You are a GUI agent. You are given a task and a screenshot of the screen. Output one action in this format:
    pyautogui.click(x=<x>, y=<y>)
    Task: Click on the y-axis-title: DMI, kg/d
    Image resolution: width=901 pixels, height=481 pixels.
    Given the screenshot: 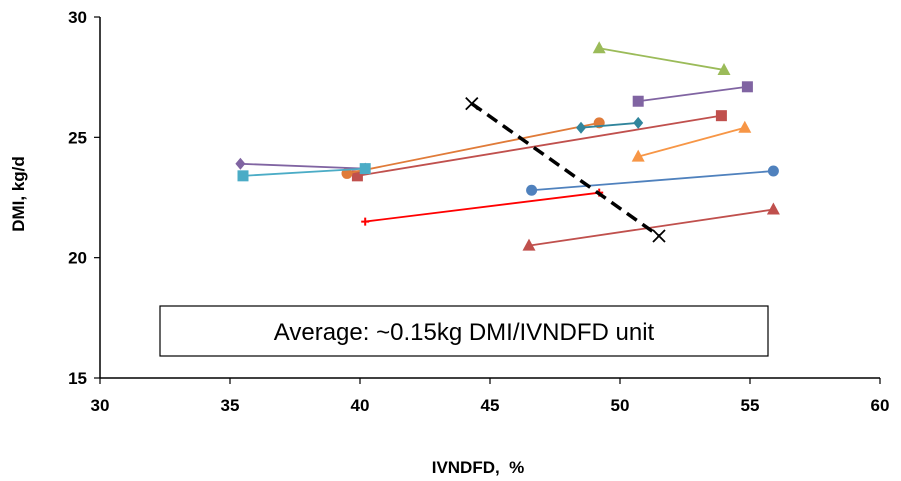 What is the action you would take?
    pyautogui.click(x=18, y=194)
    